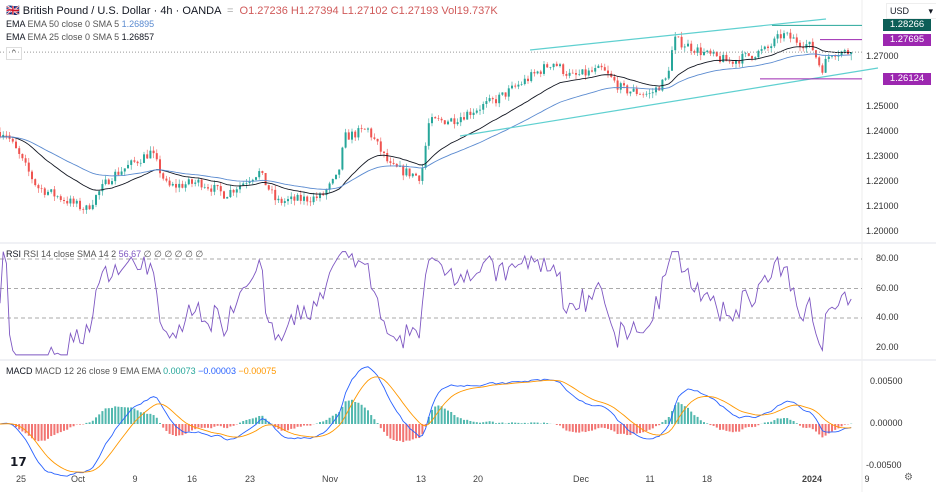 This screenshot has width=936, height=492. I want to click on time-tick: Oct, so click(78, 479).